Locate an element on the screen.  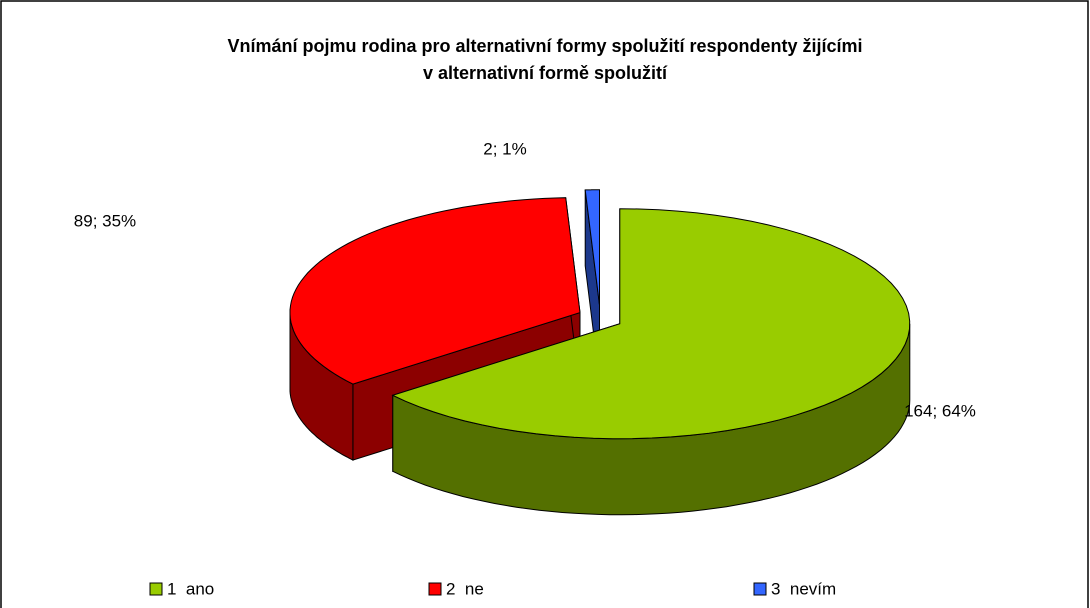
title-line: v alternativní formě spolužití is located at coordinates (545, 73).